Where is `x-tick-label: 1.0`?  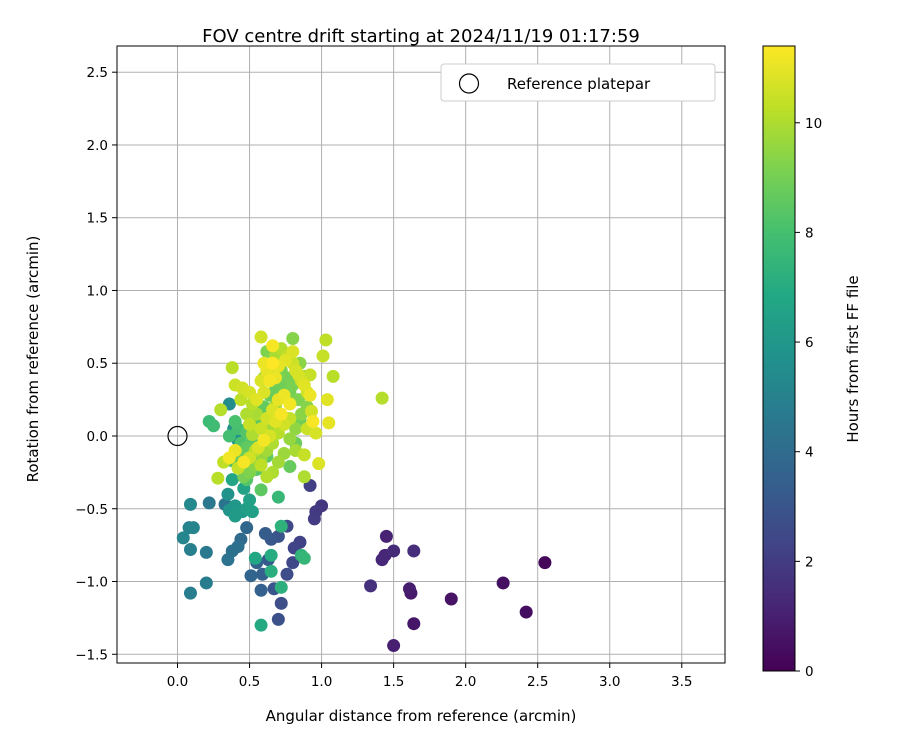 x-tick-label: 1.0 is located at coordinates (321, 682).